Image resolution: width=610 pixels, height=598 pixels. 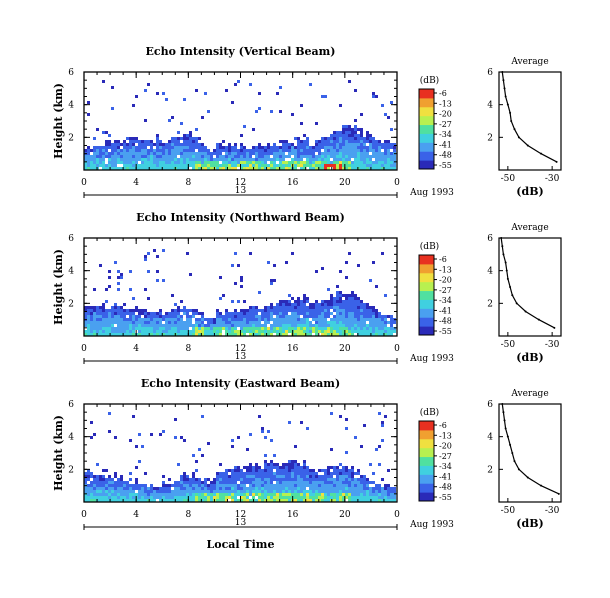 What do you see at coordinates (71, 73) in the screenshot?
I see `y-tick-label: 6` at bounding box center [71, 73].